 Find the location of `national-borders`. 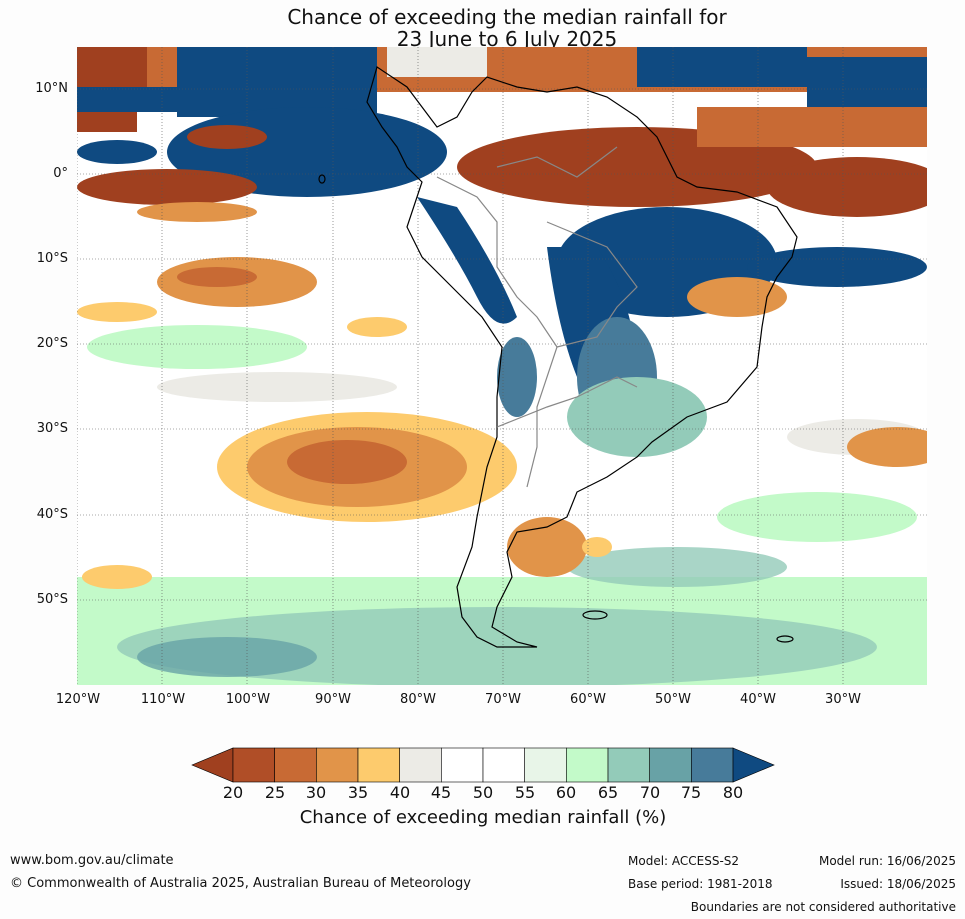

national-borders is located at coordinates (537, 317).